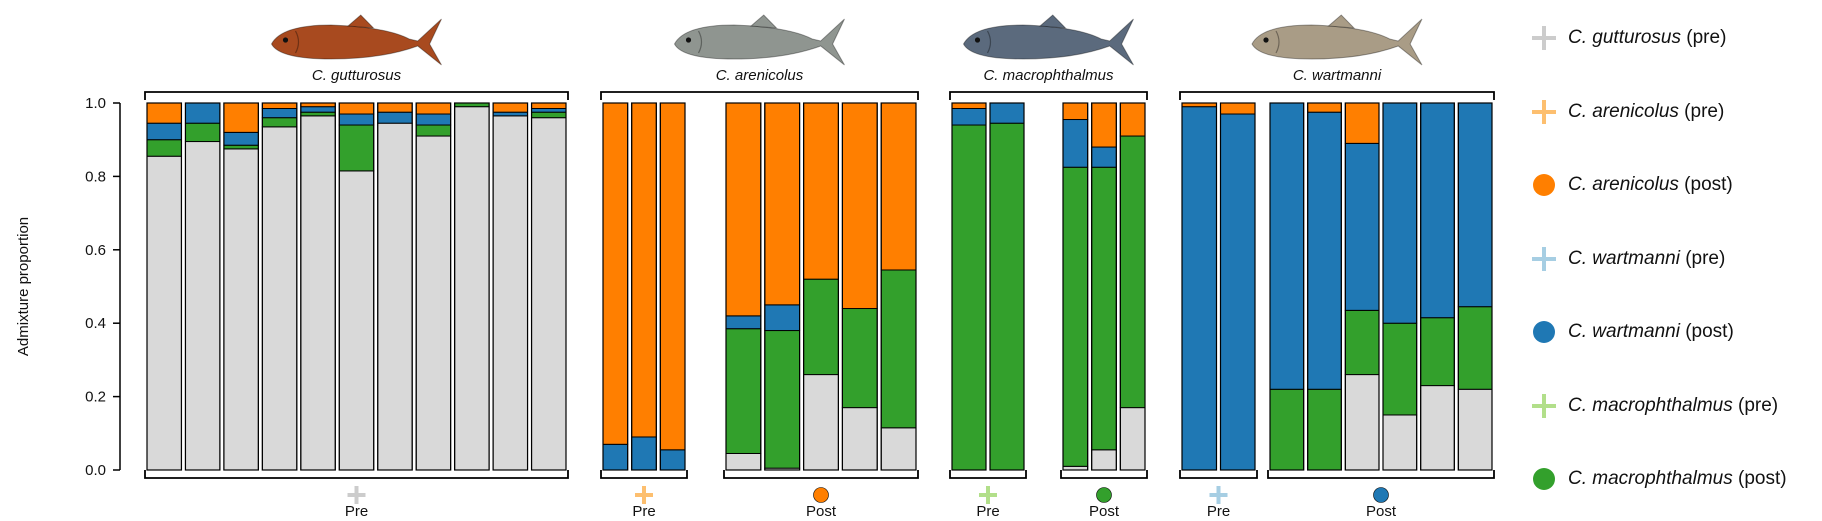 The width and height of the screenshot is (1822, 521). Describe the element at coordinates (1624, 258) in the screenshot. I see `legend-species: C. wartmanni` at that location.